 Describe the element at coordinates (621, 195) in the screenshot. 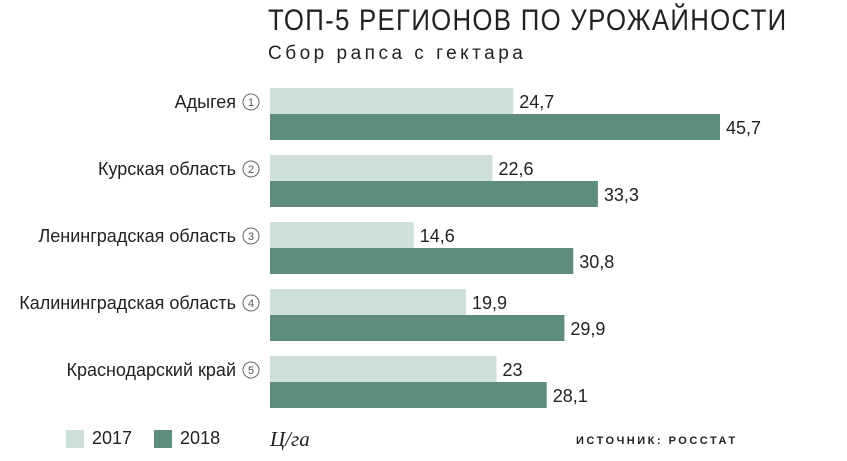

I see `value-label-2018-2: 33,3` at that location.